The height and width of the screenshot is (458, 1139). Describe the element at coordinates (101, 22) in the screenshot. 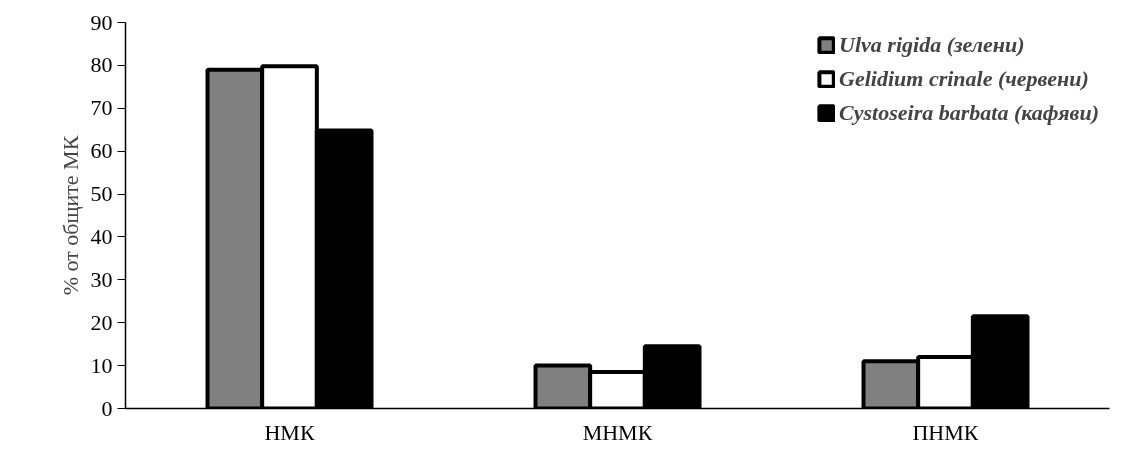

I see `y-tick-label: 90` at that location.